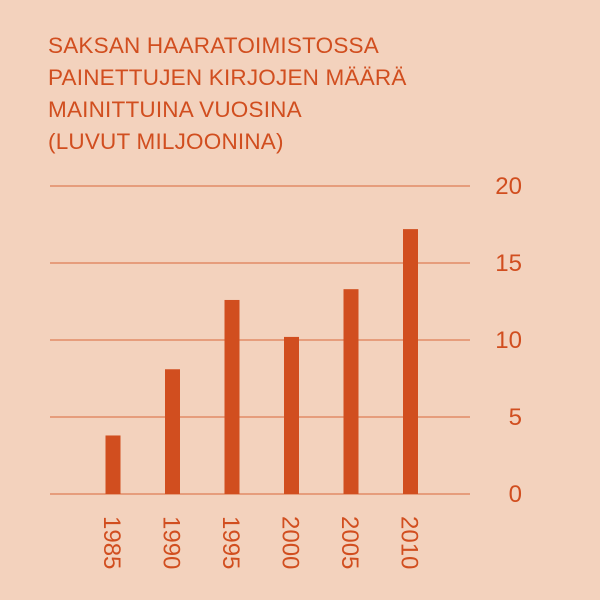  What do you see at coordinates (232, 396) in the screenshot?
I see `bar-1995` at bounding box center [232, 396].